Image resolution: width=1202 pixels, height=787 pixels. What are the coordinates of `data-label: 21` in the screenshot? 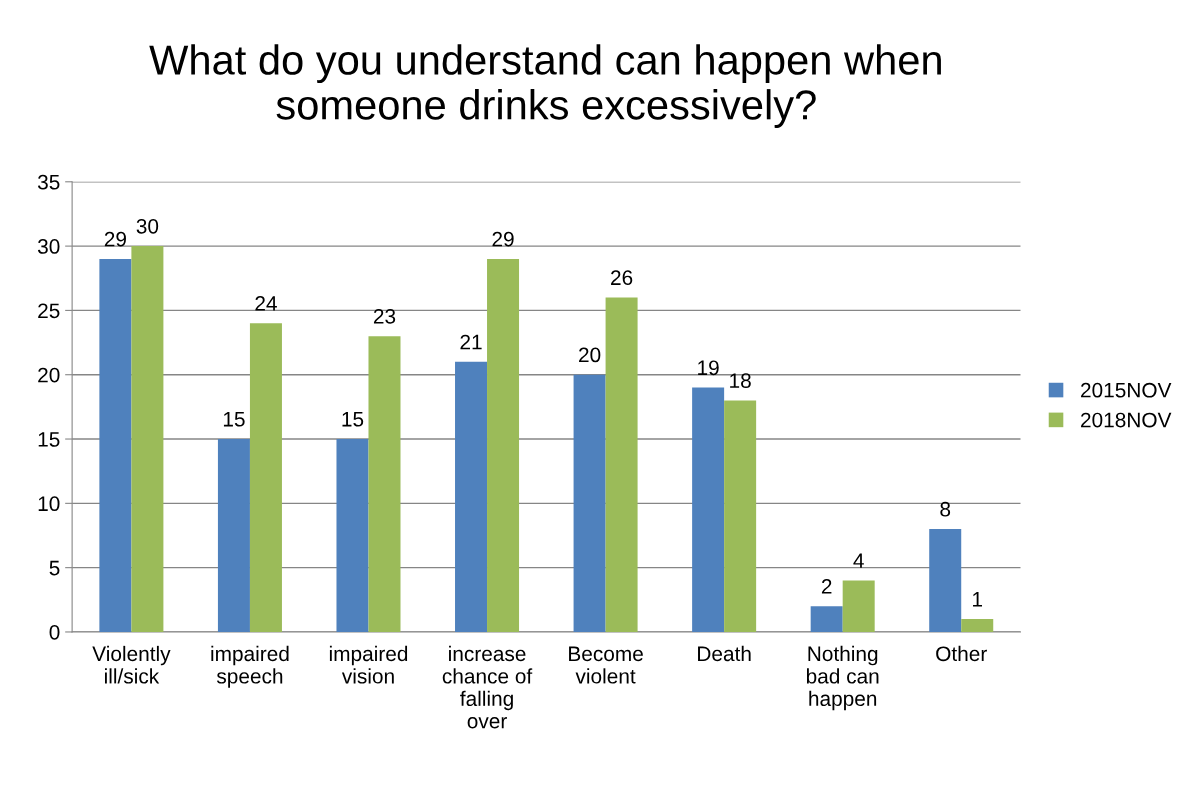 It's located at (471, 342).